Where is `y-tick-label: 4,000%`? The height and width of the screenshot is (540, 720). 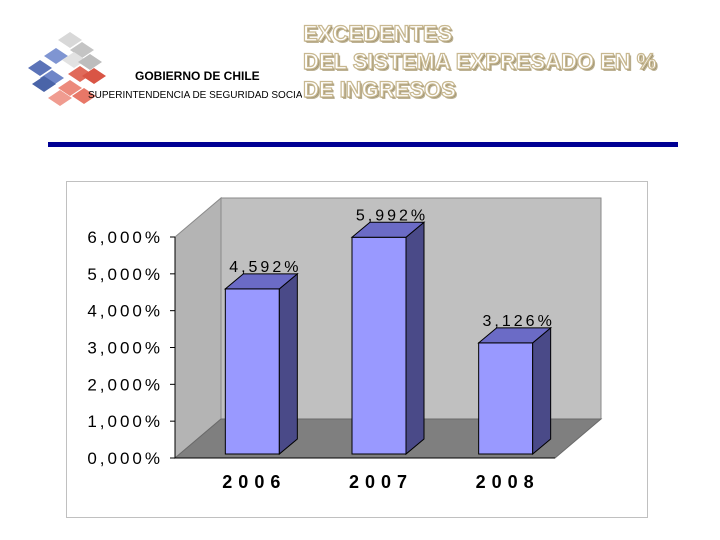 y-tick-label: 4,000% is located at coordinates (125, 311).